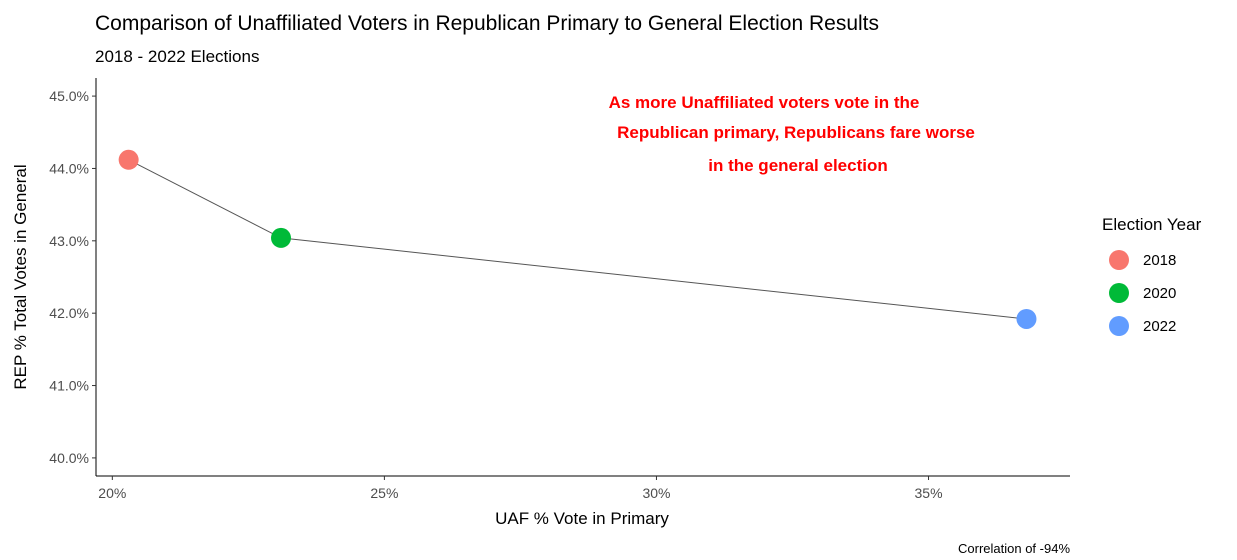 The height and width of the screenshot is (560, 1237). What do you see at coordinates (1014, 548) in the screenshot?
I see `chart-caption: Correlation of -94%` at bounding box center [1014, 548].